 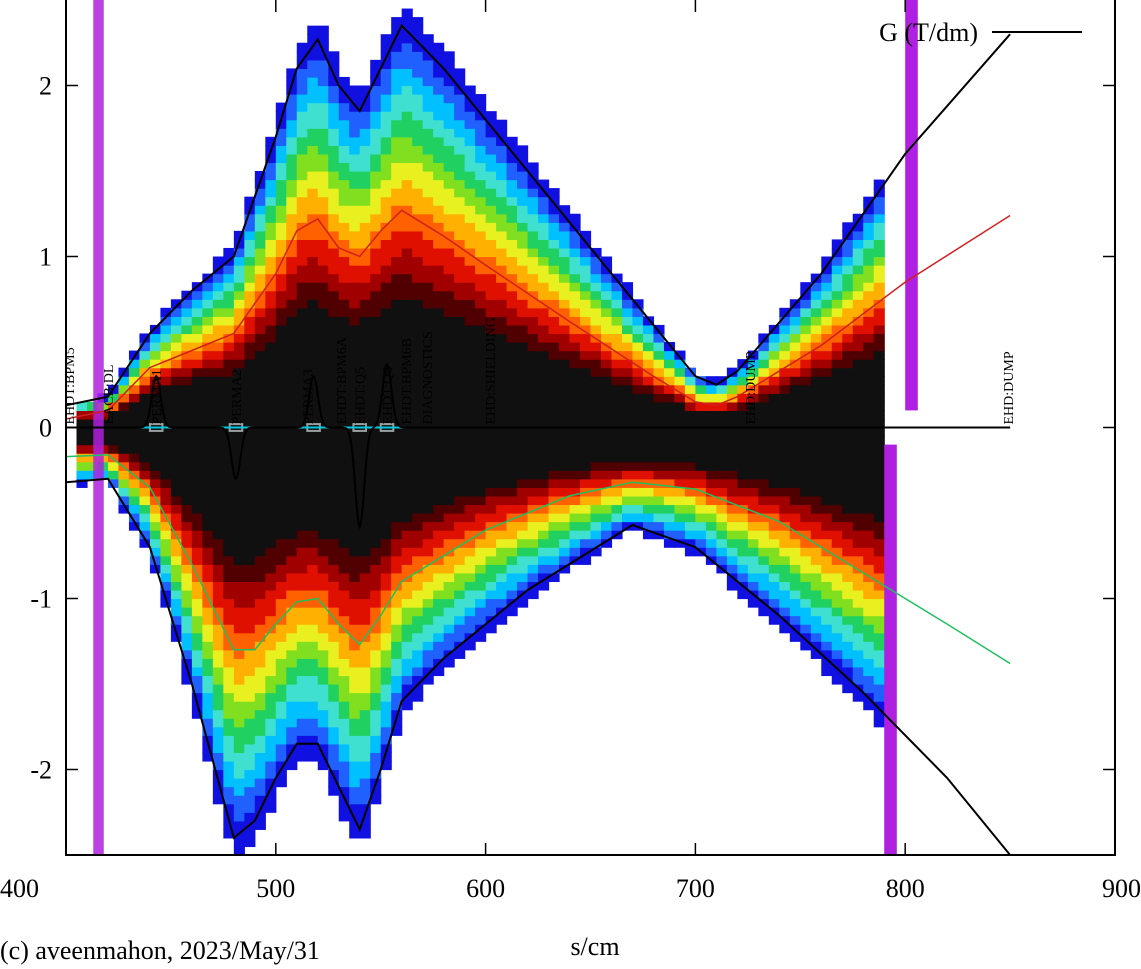 What do you see at coordinates (342, 380) in the screenshot?
I see `element-label: EHDT:BPM6A` at bounding box center [342, 380].